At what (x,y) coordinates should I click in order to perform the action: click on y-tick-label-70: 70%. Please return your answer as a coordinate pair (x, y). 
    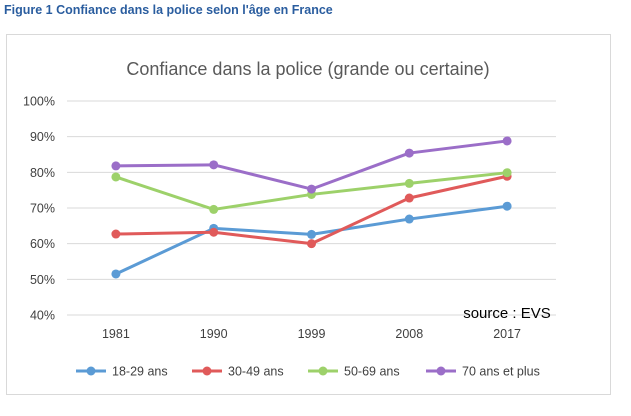
    Looking at the image, I should click on (42, 209).